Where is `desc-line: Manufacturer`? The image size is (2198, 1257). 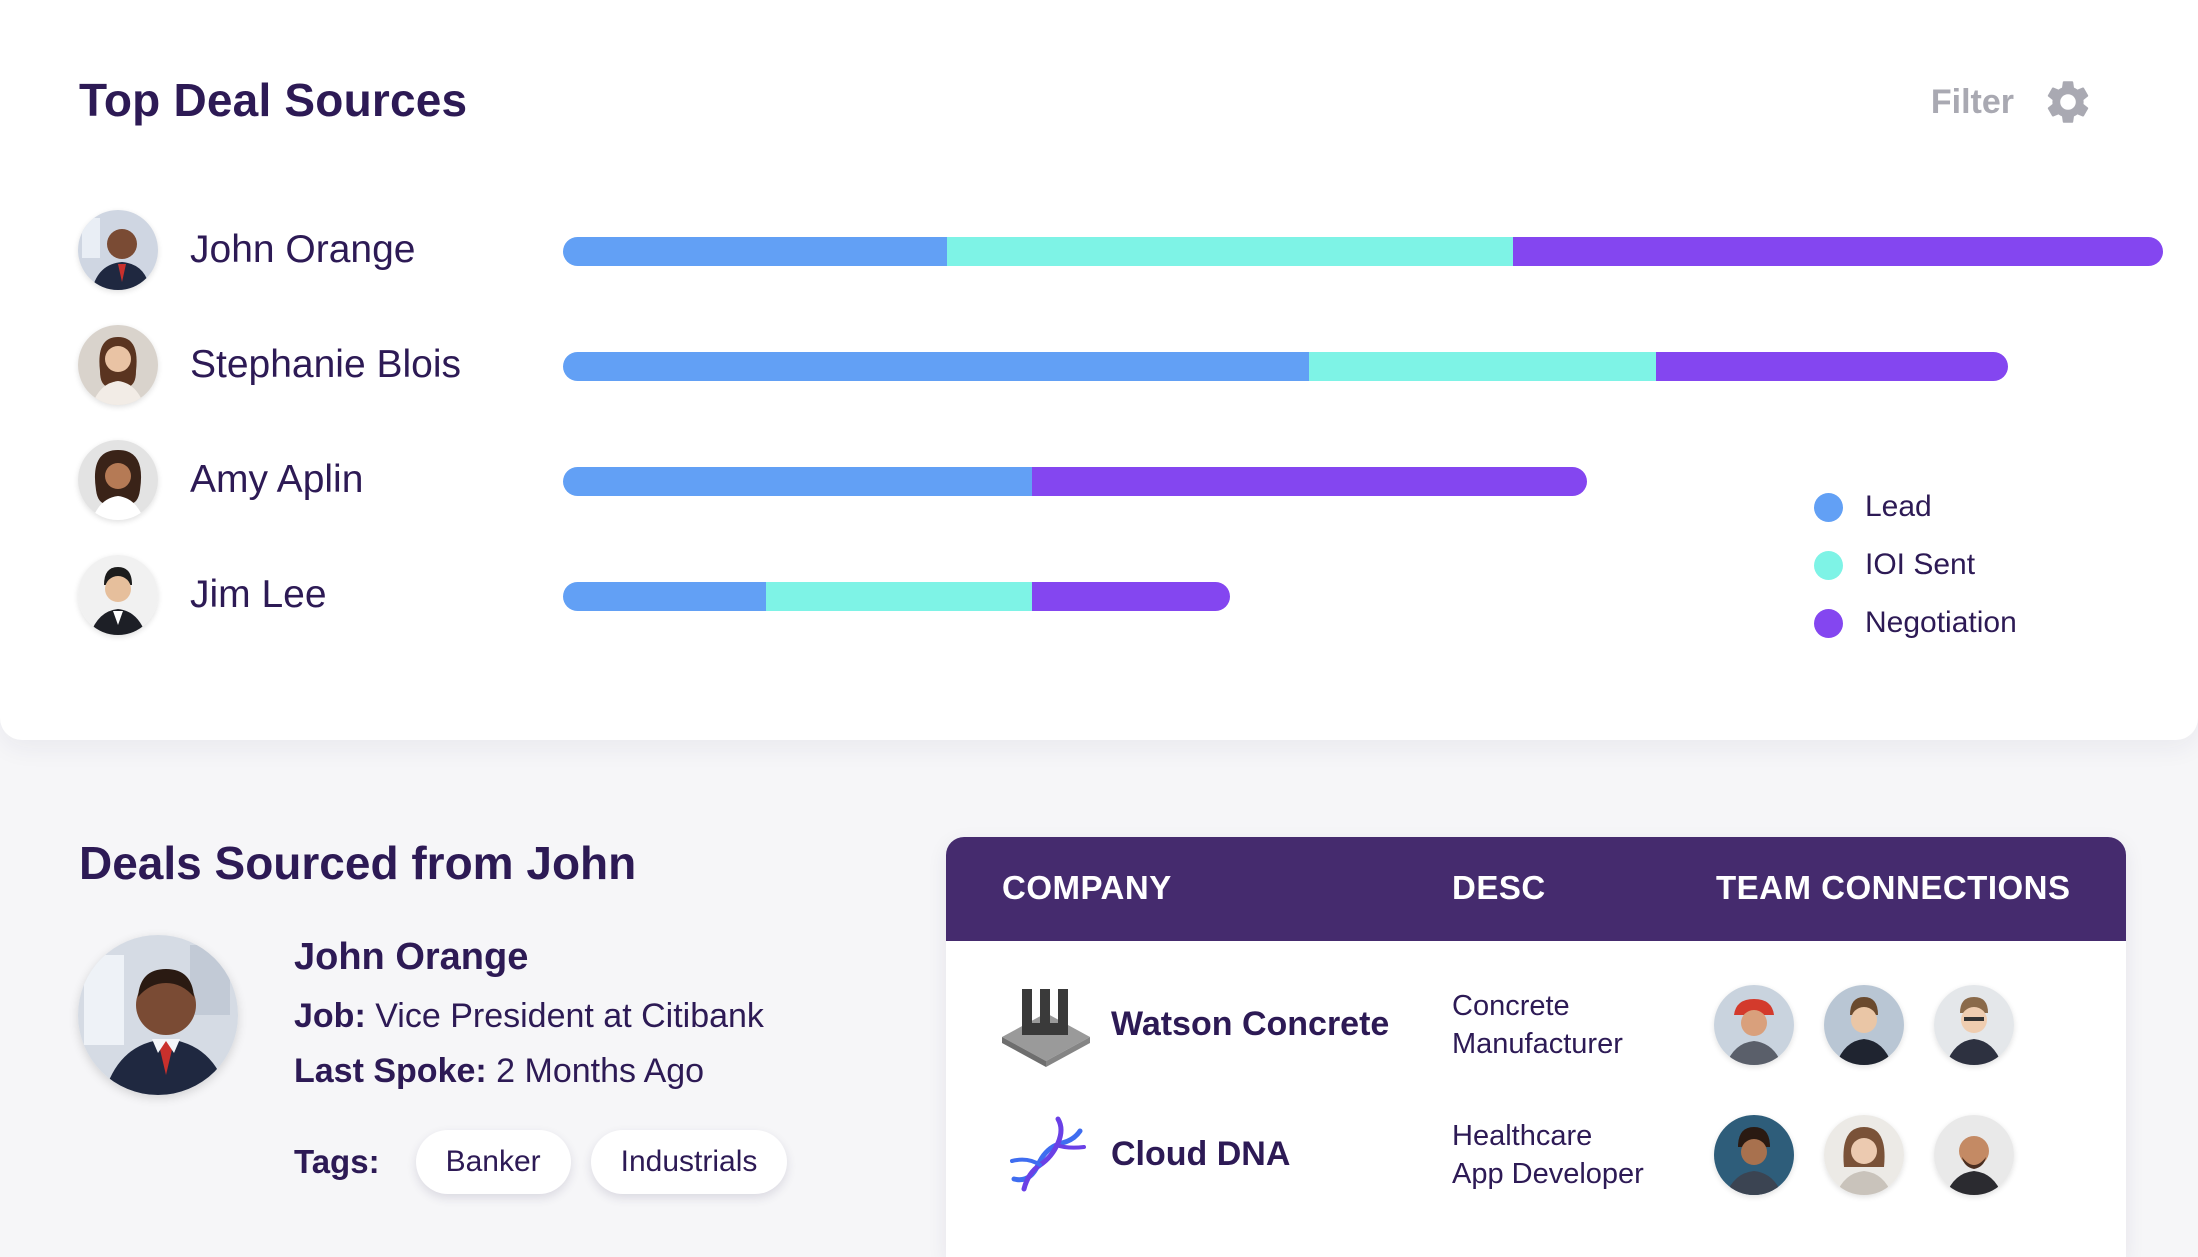 desc-line: Manufacturer is located at coordinates (1537, 1044).